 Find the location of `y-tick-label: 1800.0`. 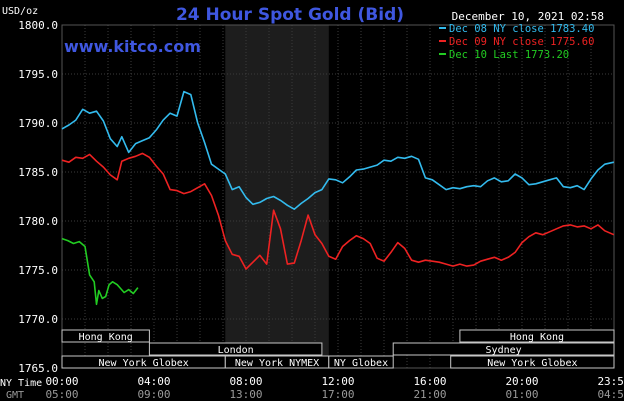

y-tick-label: 1800.0 is located at coordinates (38, 25).